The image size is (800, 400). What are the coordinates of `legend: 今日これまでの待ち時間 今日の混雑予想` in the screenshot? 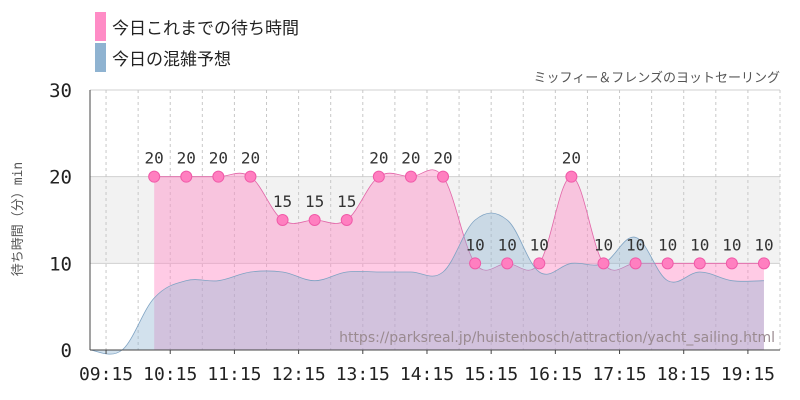 It's located at (197, 43).